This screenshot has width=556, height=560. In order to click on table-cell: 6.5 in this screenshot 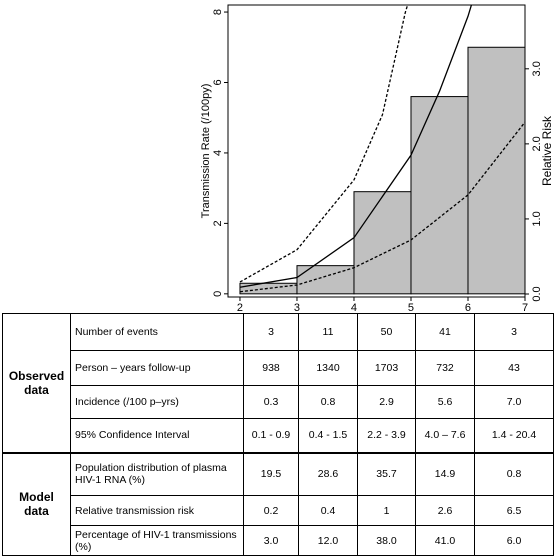, I will do `click(514, 510)`.